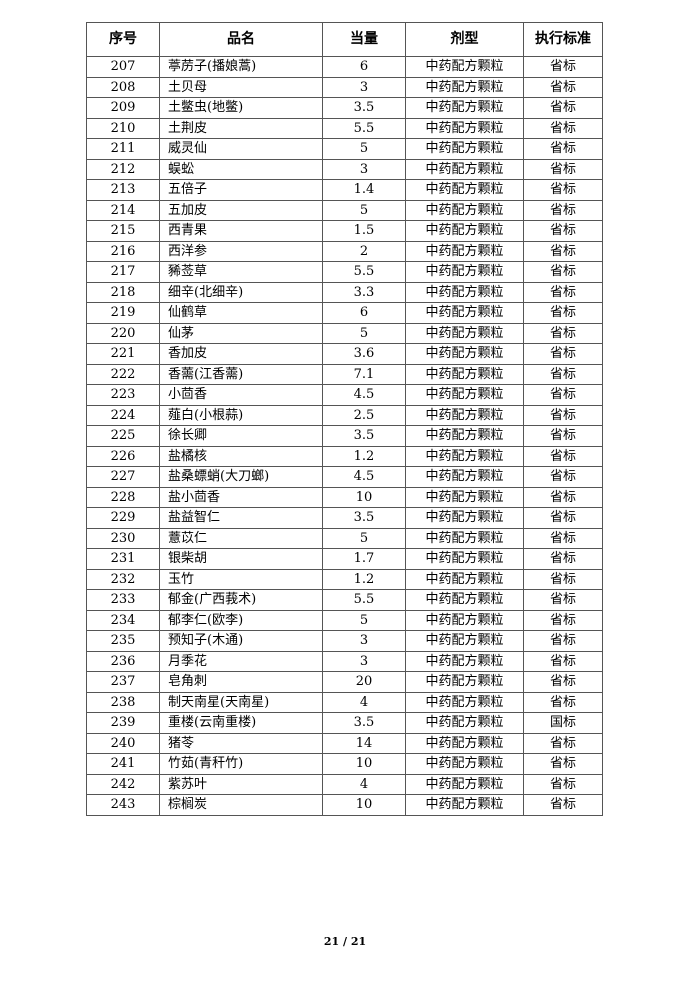 This screenshot has width=678, height=984. I want to click on cell-index: 211, so click(123, 149).